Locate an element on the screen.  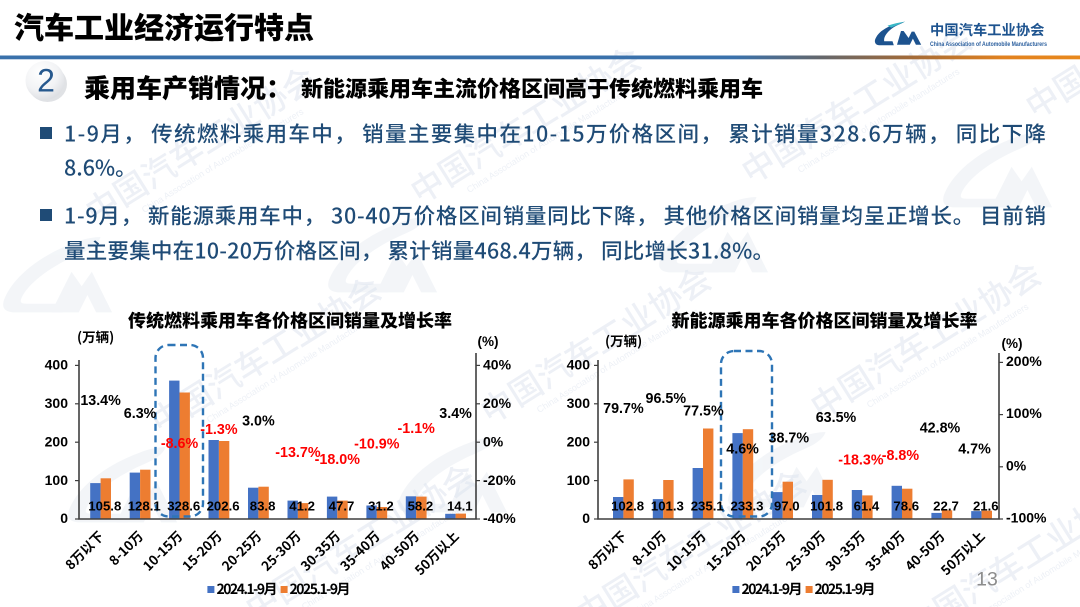
svg-text: 233.3 is located at coordinates (746, 506).